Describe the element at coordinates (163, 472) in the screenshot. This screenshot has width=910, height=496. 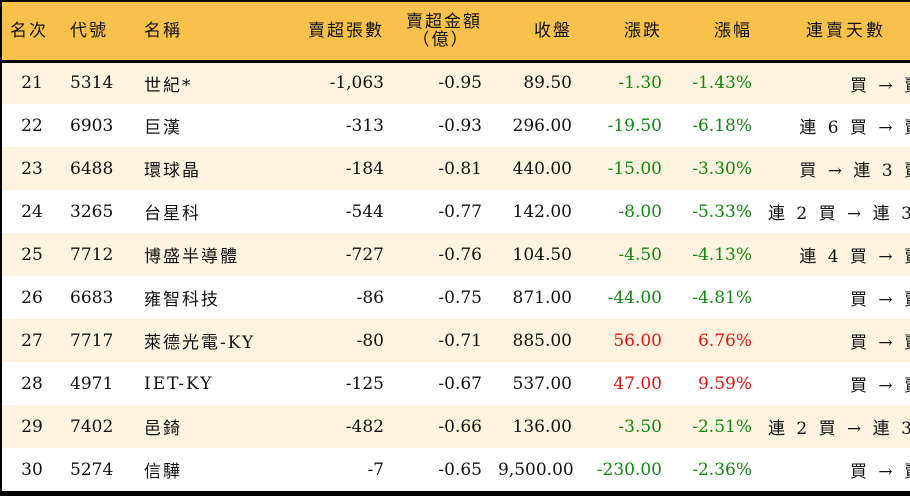
I see `cell-name: 信驊` at that location.